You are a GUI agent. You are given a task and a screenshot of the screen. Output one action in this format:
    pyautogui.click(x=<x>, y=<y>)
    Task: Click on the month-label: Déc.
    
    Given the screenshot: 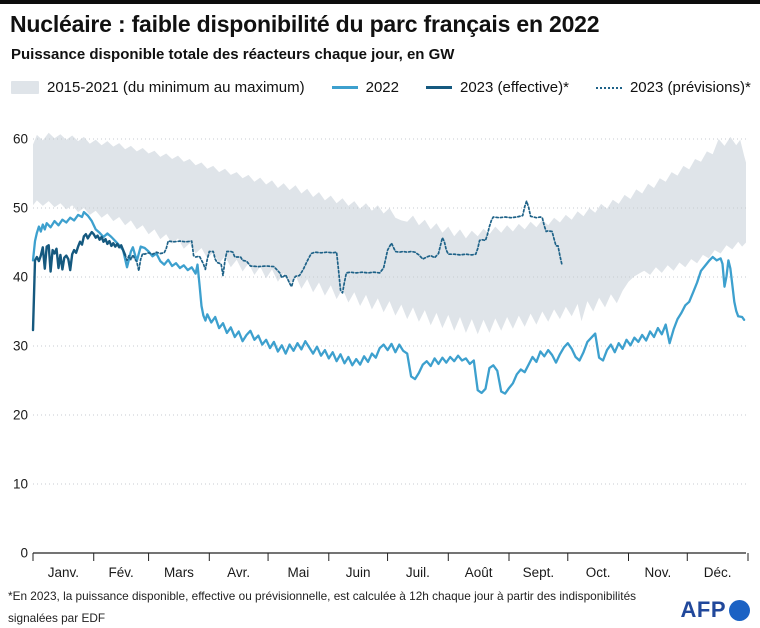 What is the action you would take?
    pyautogui.click(x=718, y=572)
    